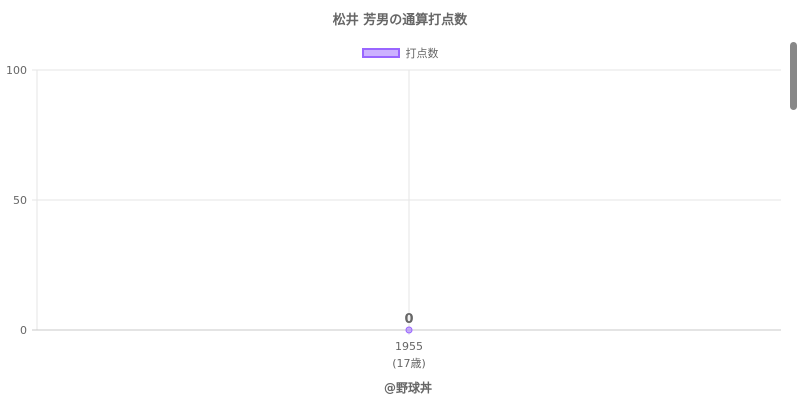 This screenshot has height=400, width=800. I want to click on x-tick-label: 1955, so click(409, 346).